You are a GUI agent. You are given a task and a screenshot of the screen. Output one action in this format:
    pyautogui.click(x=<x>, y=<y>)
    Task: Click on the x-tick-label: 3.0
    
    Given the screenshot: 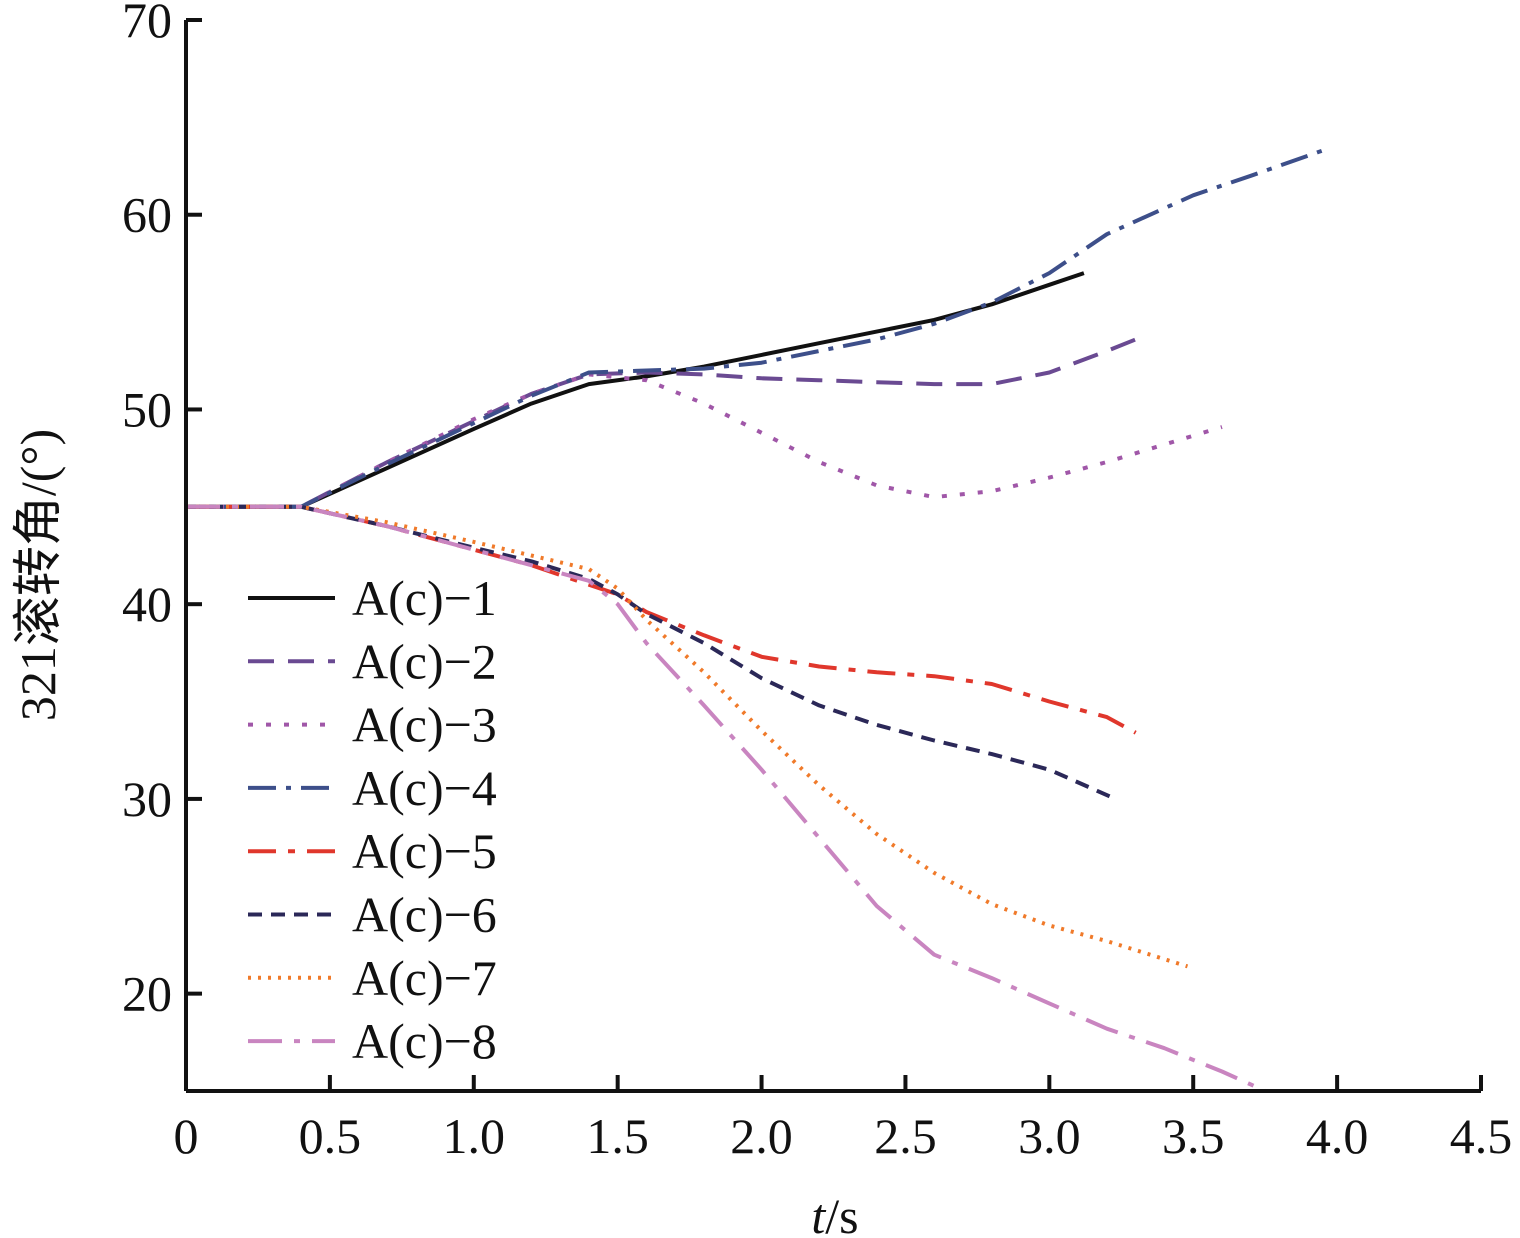 What is the action you would take?
    pyautogui.click(x=1049, y=1136)
    